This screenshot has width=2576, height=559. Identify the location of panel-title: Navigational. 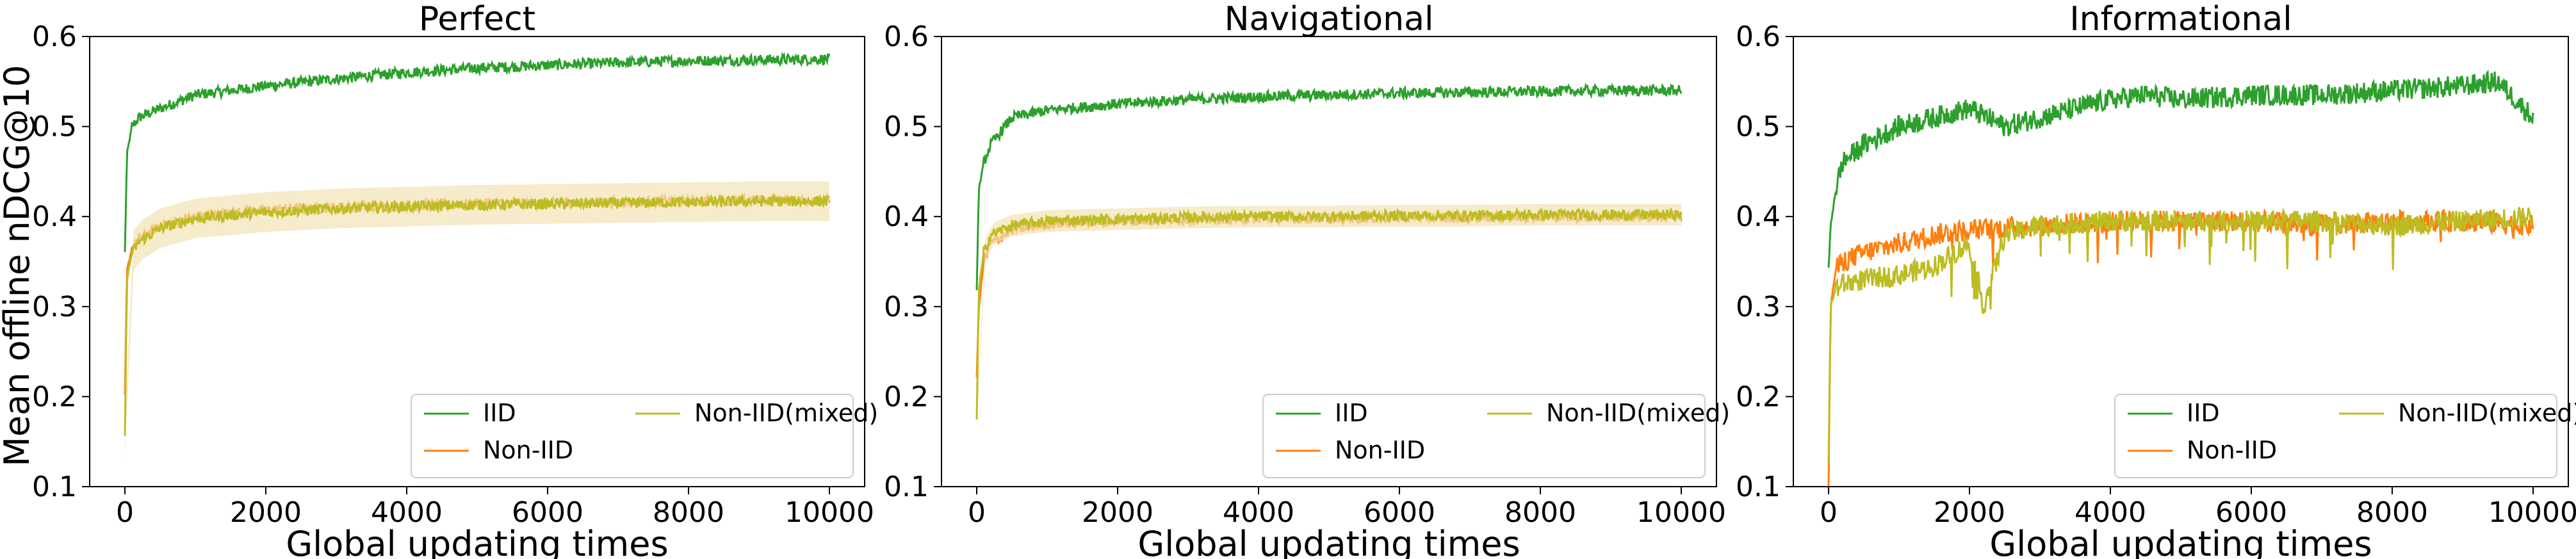
(1329, 19).